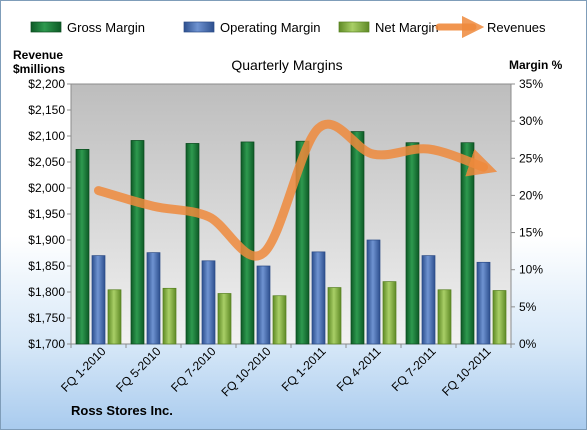  Describe the element at coordinates (46, 136) in the screenshot. I see `left-tick-label: $2,100` at that location.